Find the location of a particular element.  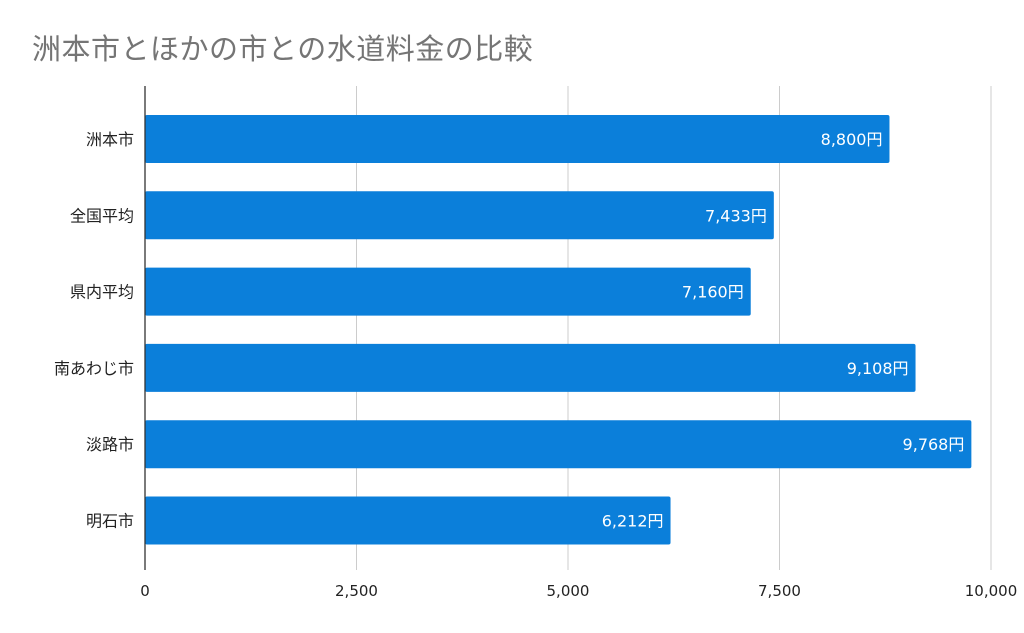

chart-title: 洲本市とほかの市との水道料金の比較 is located at coordinates (283, 49).